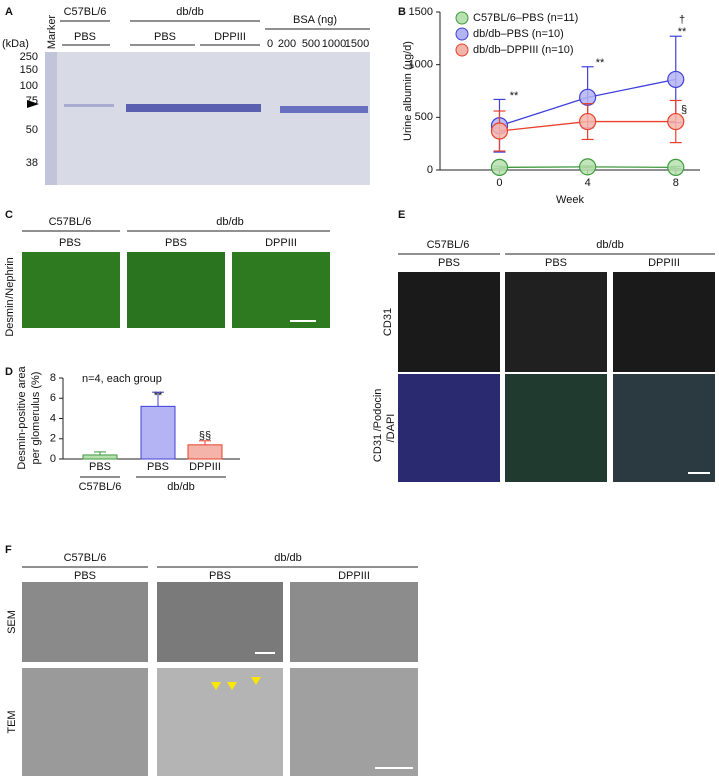  I want to click on annotation: §§, so click(205, 436).